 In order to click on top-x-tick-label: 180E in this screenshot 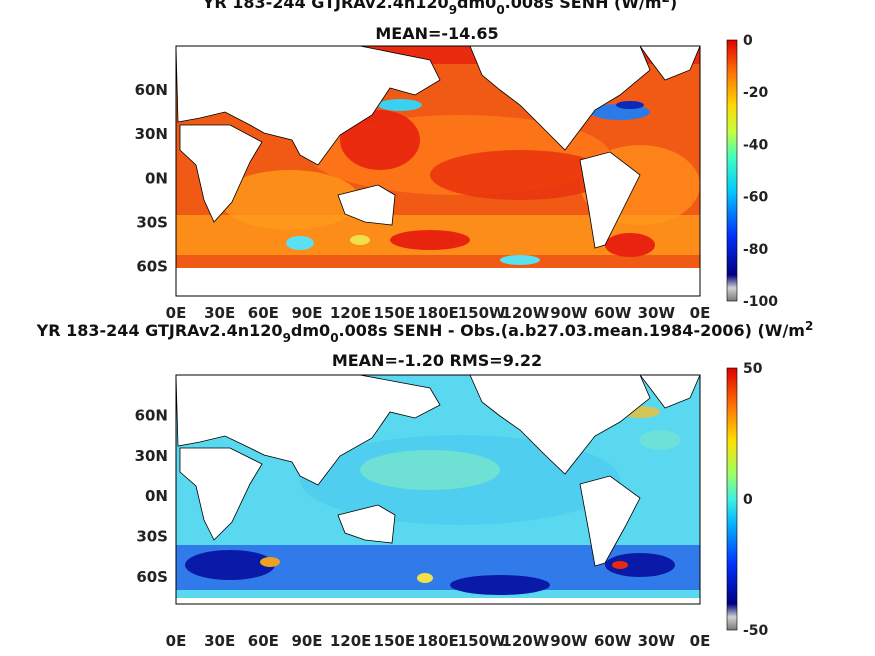, I will do `click(438, 313)`.